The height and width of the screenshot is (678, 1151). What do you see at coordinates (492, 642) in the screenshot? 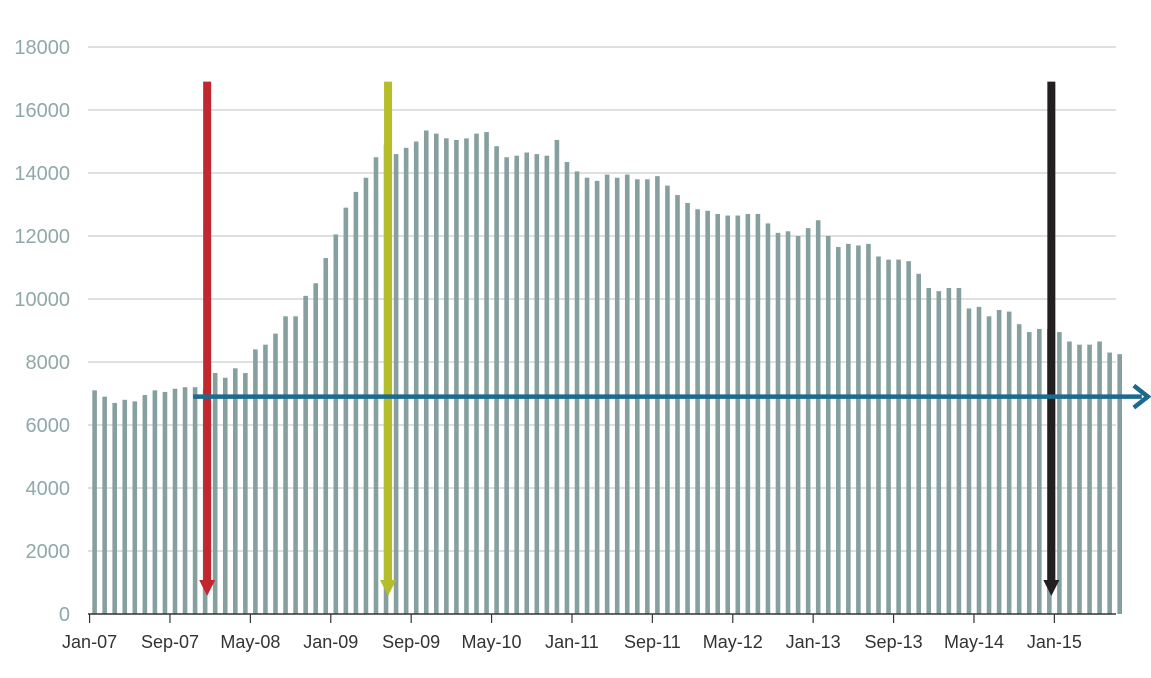
I see `x-tick-label: May-10` at bounding box center [492, 642].